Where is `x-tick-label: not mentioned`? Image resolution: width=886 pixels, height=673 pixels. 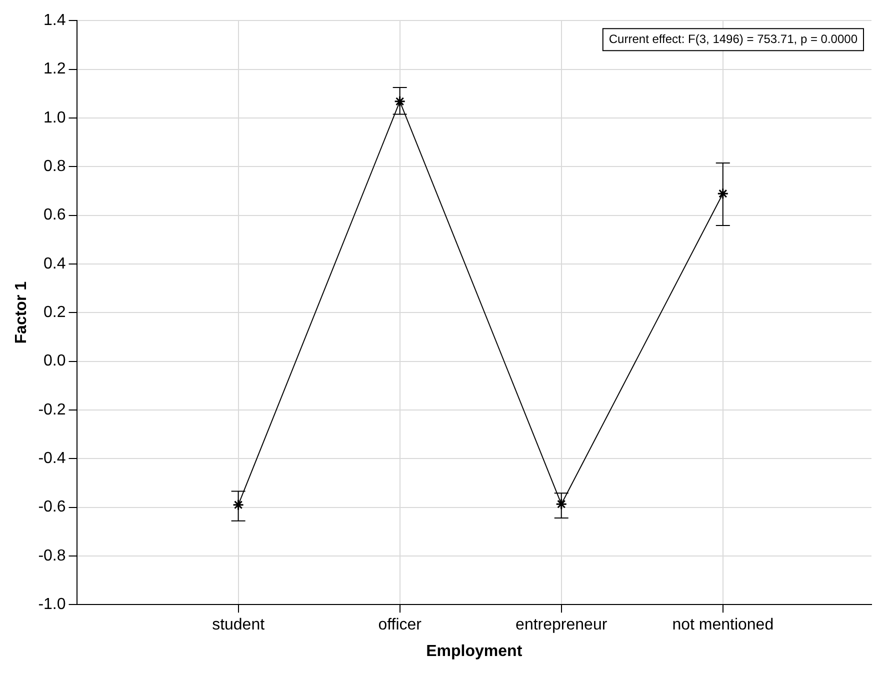 x-tick-label: not mentioned is located at coordinates (723, 625).